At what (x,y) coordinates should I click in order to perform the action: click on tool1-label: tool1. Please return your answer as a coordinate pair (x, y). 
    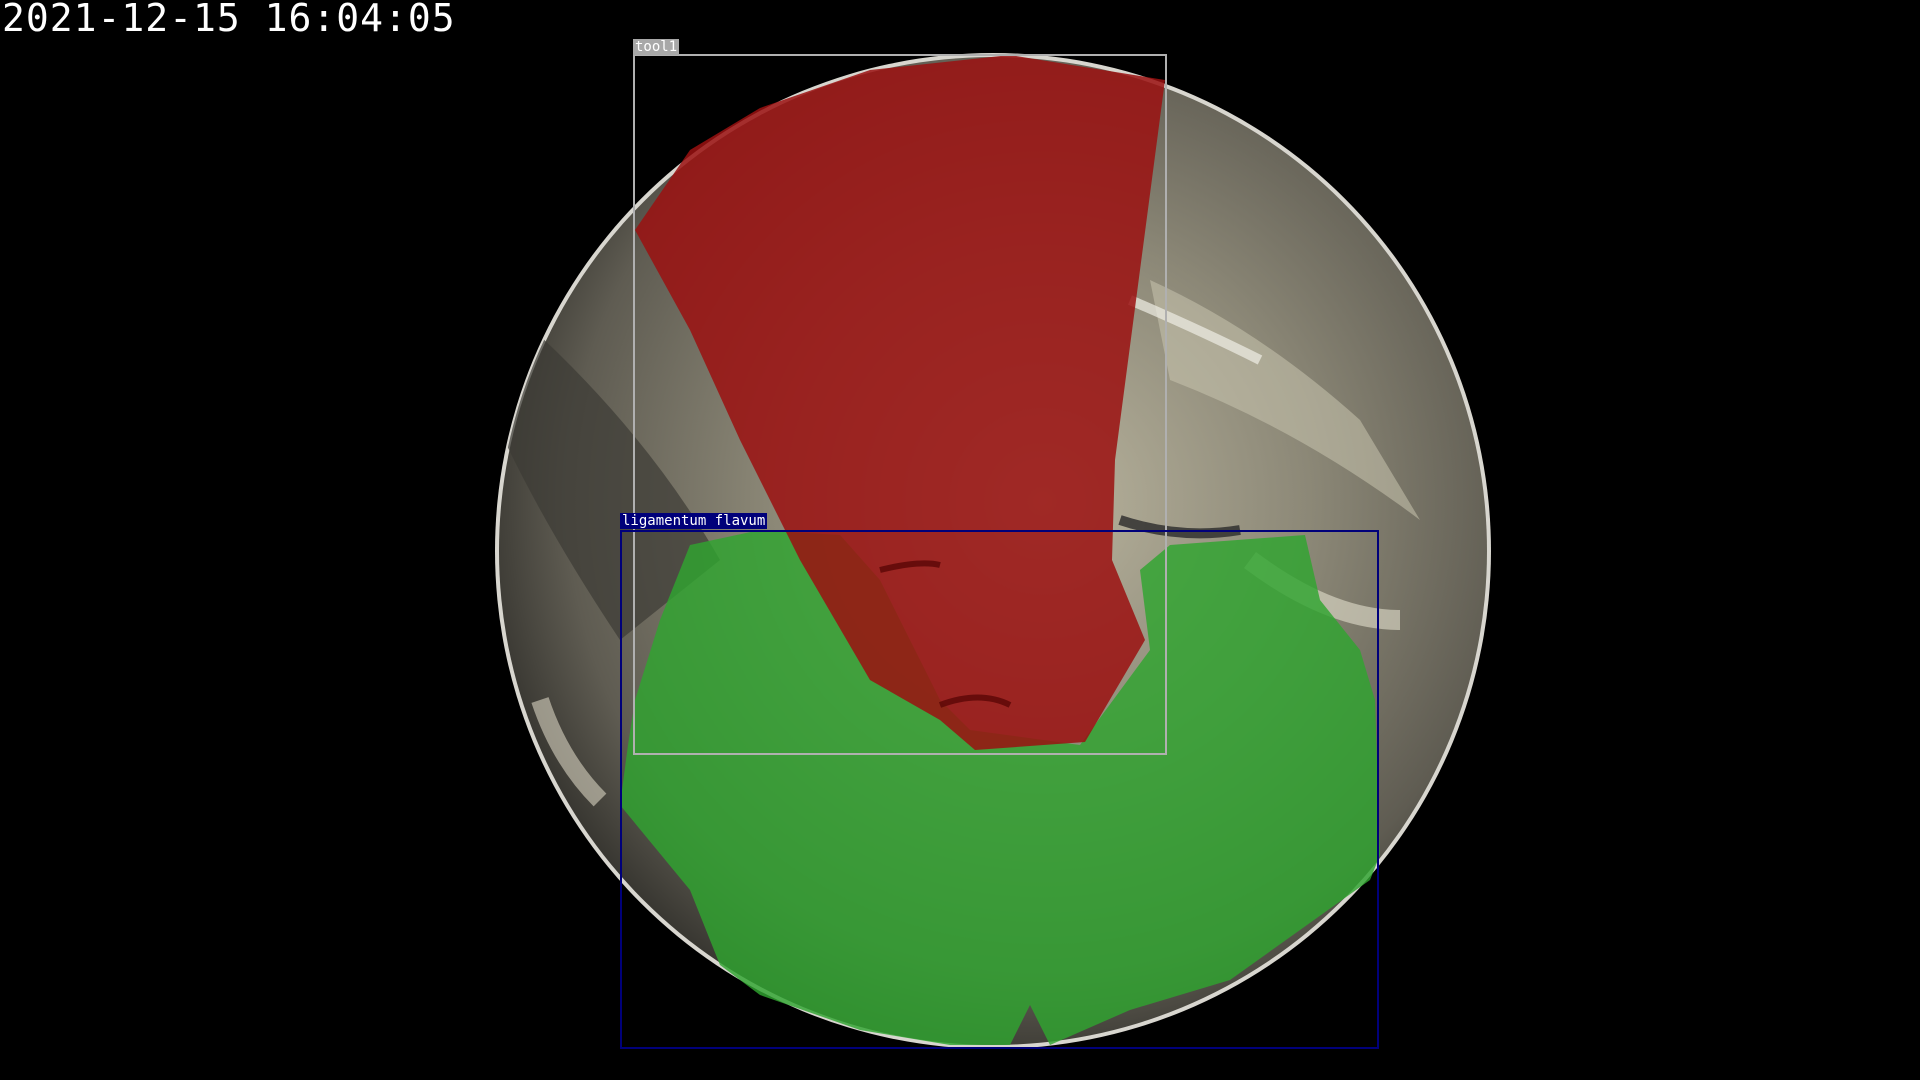
    Looking at the image, I should click on (656, 47).